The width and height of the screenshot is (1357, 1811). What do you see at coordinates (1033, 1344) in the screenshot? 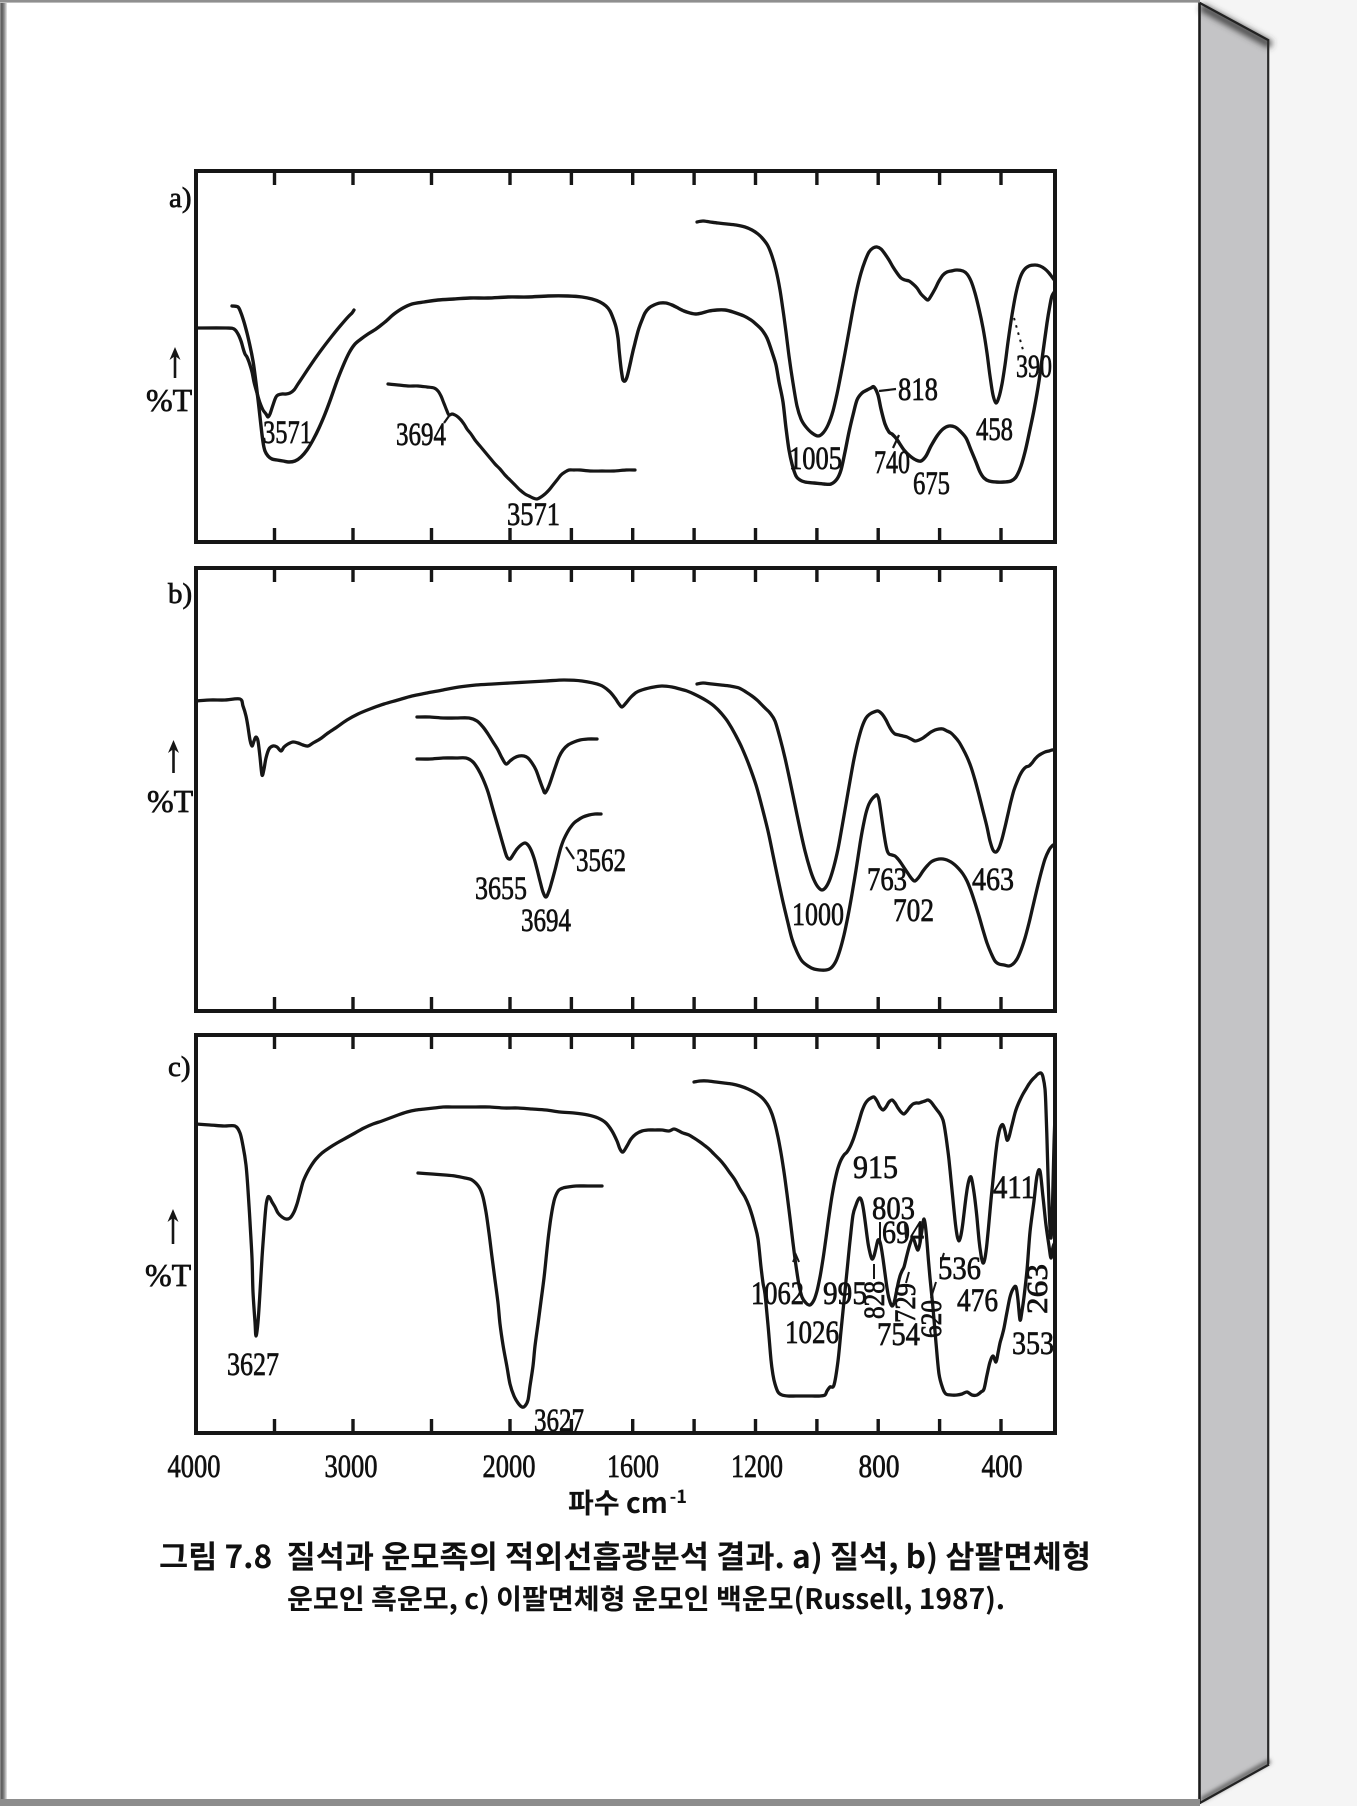
I see `svg-text: 353` at bounding box center [1033, 1344].